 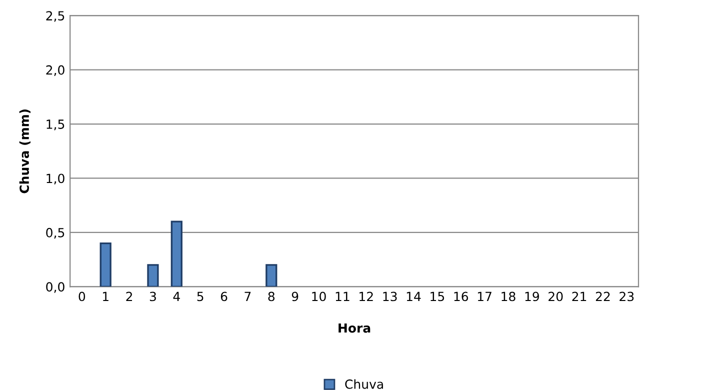 I want to click on x-tick-label: 18, so click(x=509, y=297).